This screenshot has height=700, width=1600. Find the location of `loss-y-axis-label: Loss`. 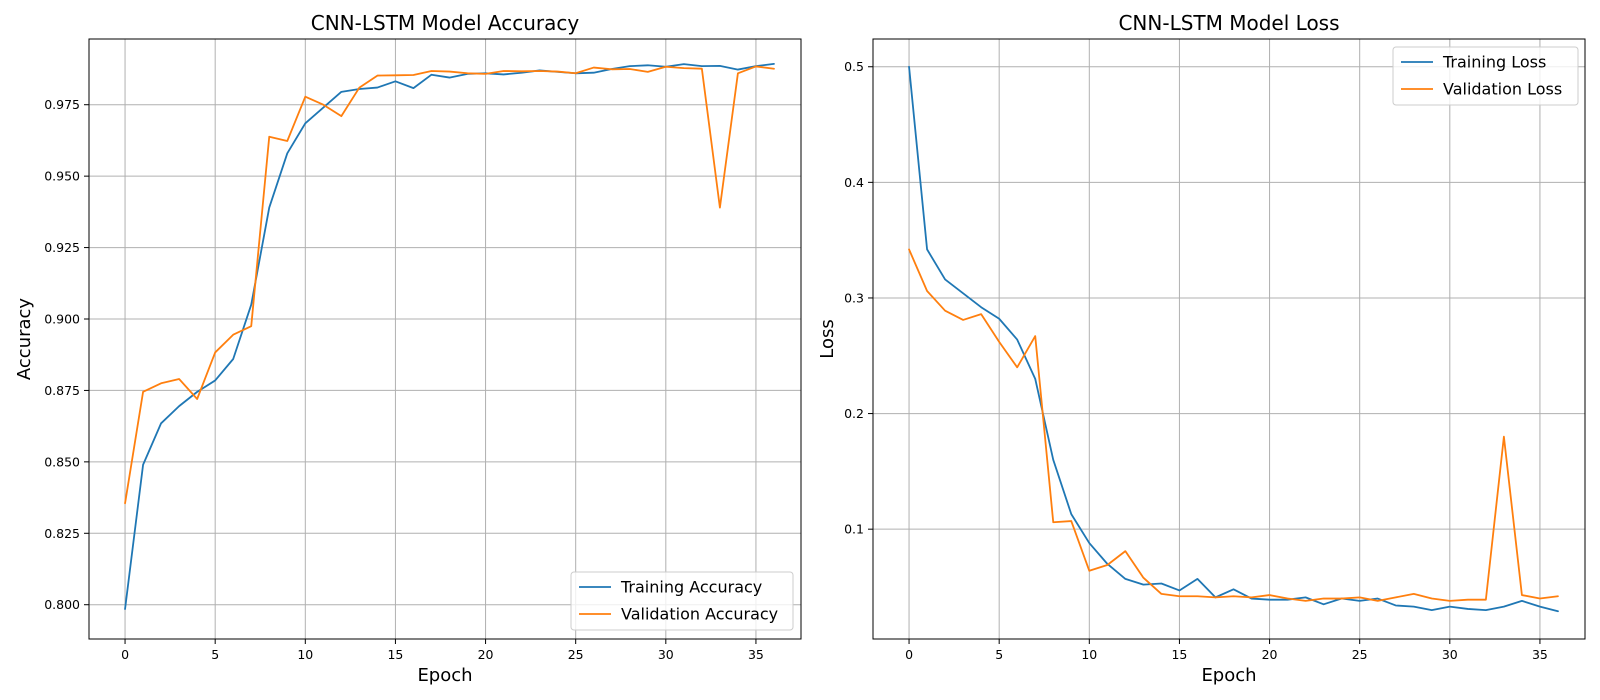

loss-y-axis-label: Loss is located at coordinates (827, 338).